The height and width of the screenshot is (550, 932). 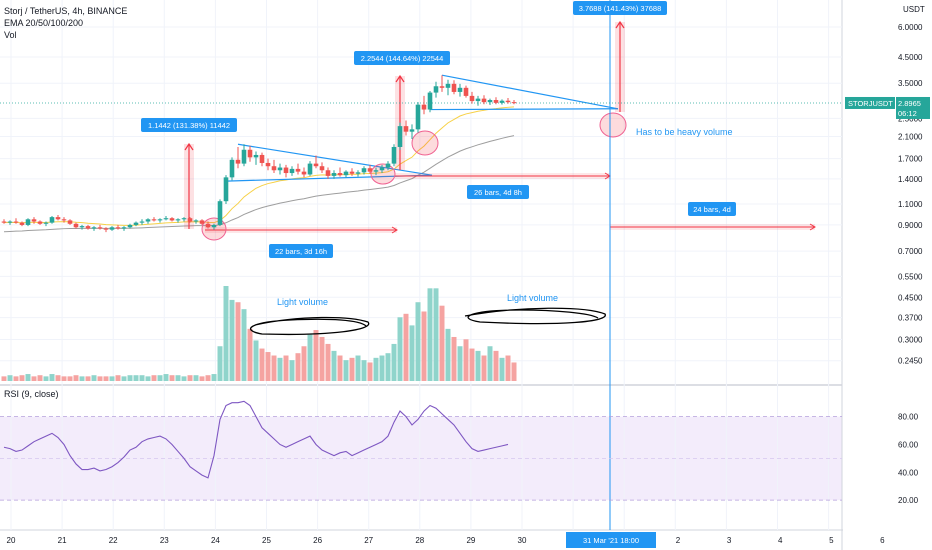 I want to click on ema-fast-line, so click(x=259, y=166).